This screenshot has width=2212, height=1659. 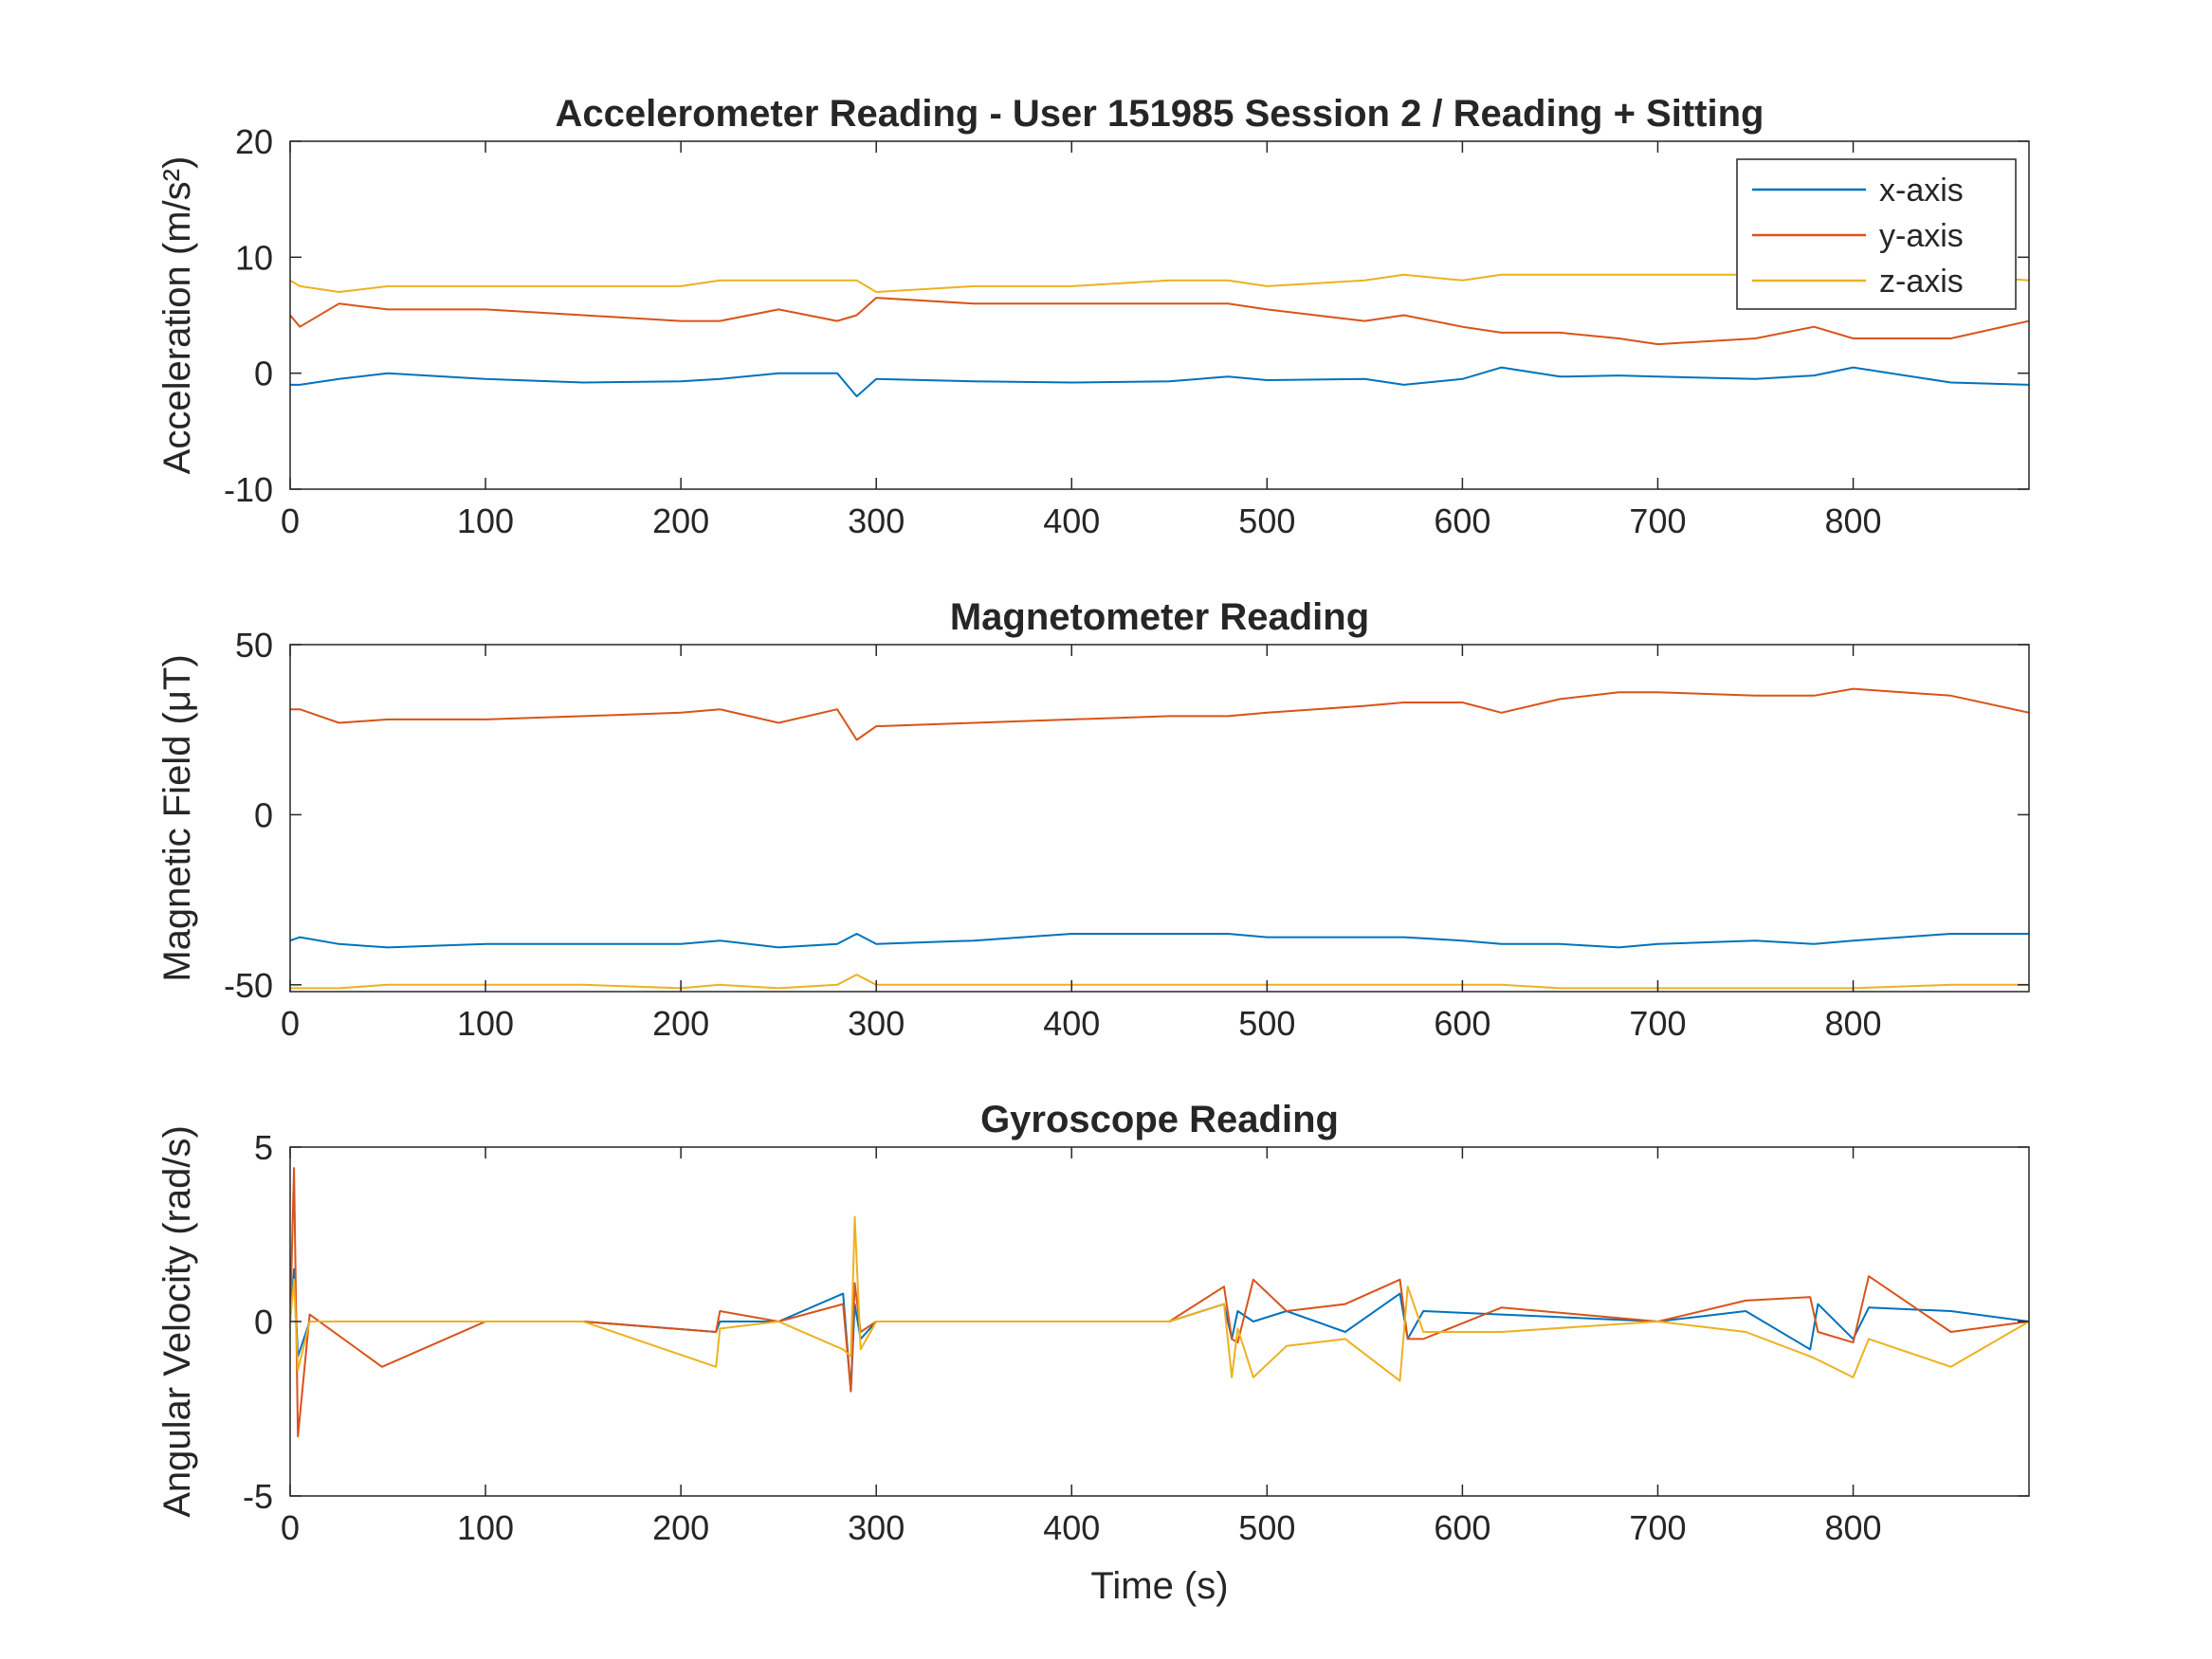 I want to click on magnetometer-x-tick-label: 300, so click(x=876, y=1023).